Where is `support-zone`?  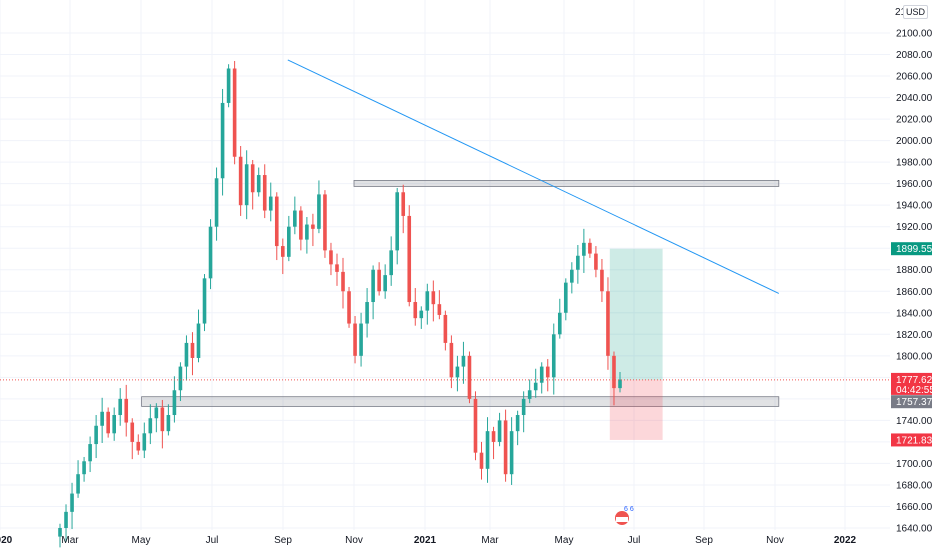 support-zone is located at coordinates (460, 401).